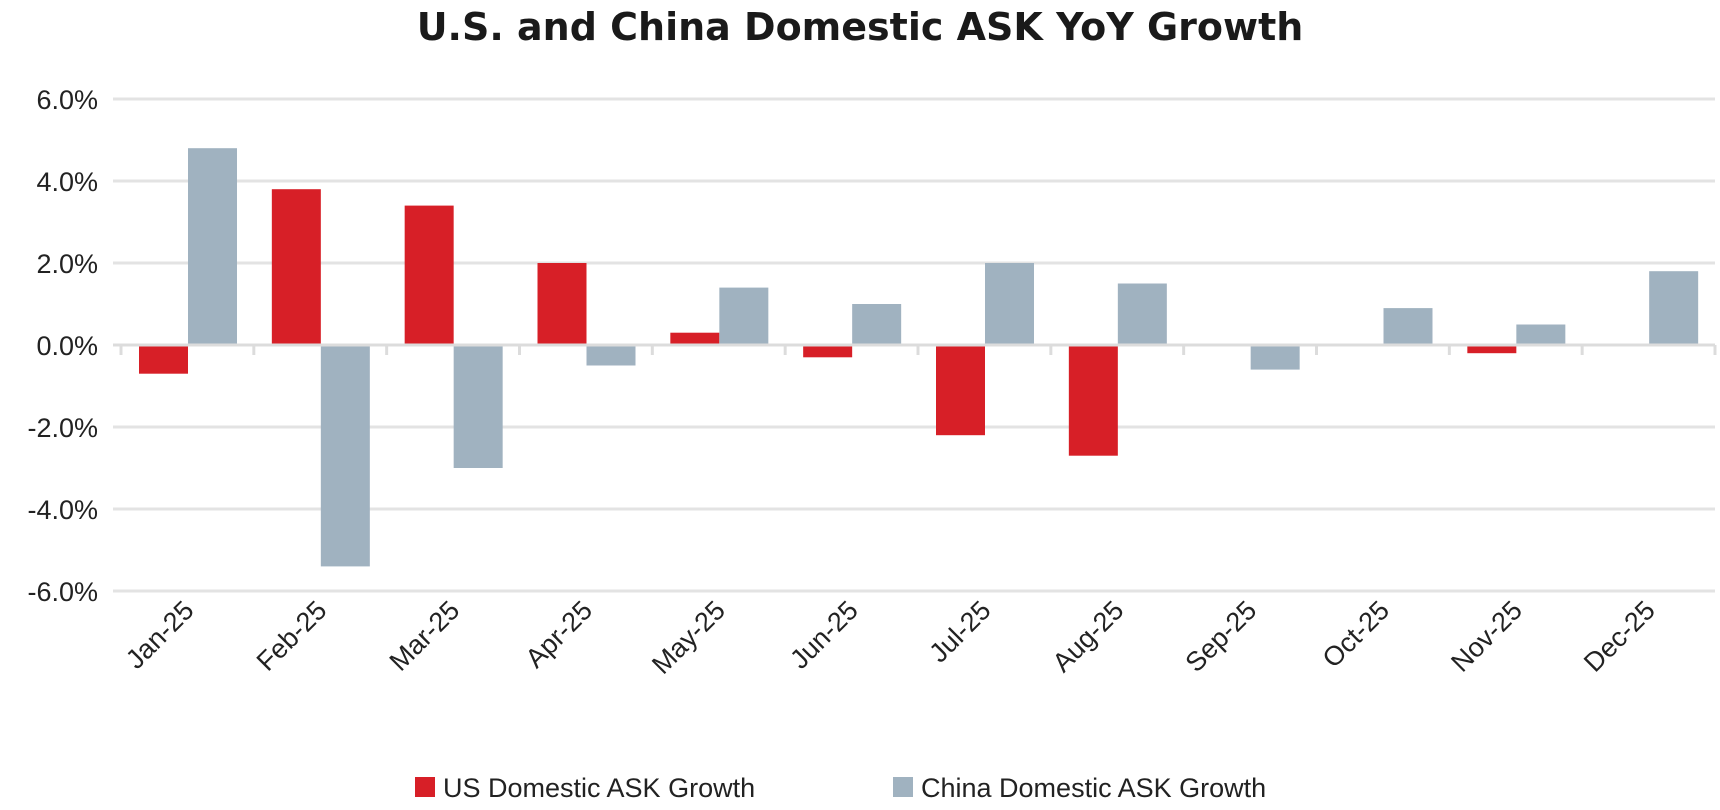  I want to click on x-tick-label: Nov-25, so click(1486, 636).